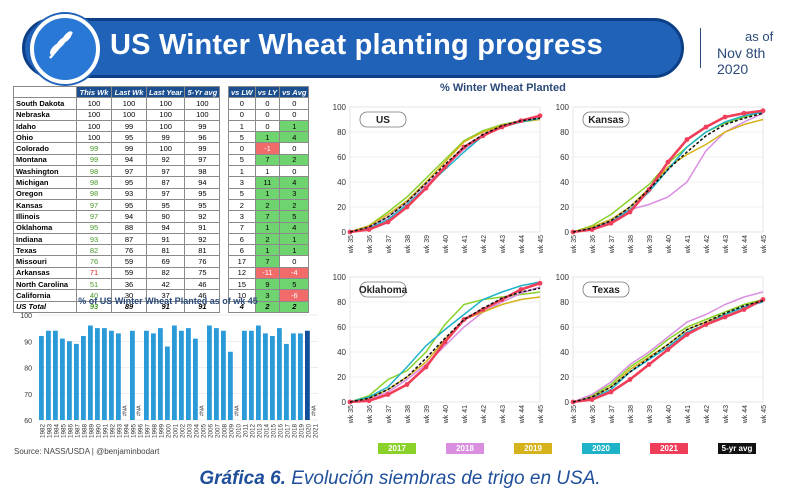 The height and width of the screenshot is (500, 800). I want to click on last-year-value: 100, so click(165, 126).